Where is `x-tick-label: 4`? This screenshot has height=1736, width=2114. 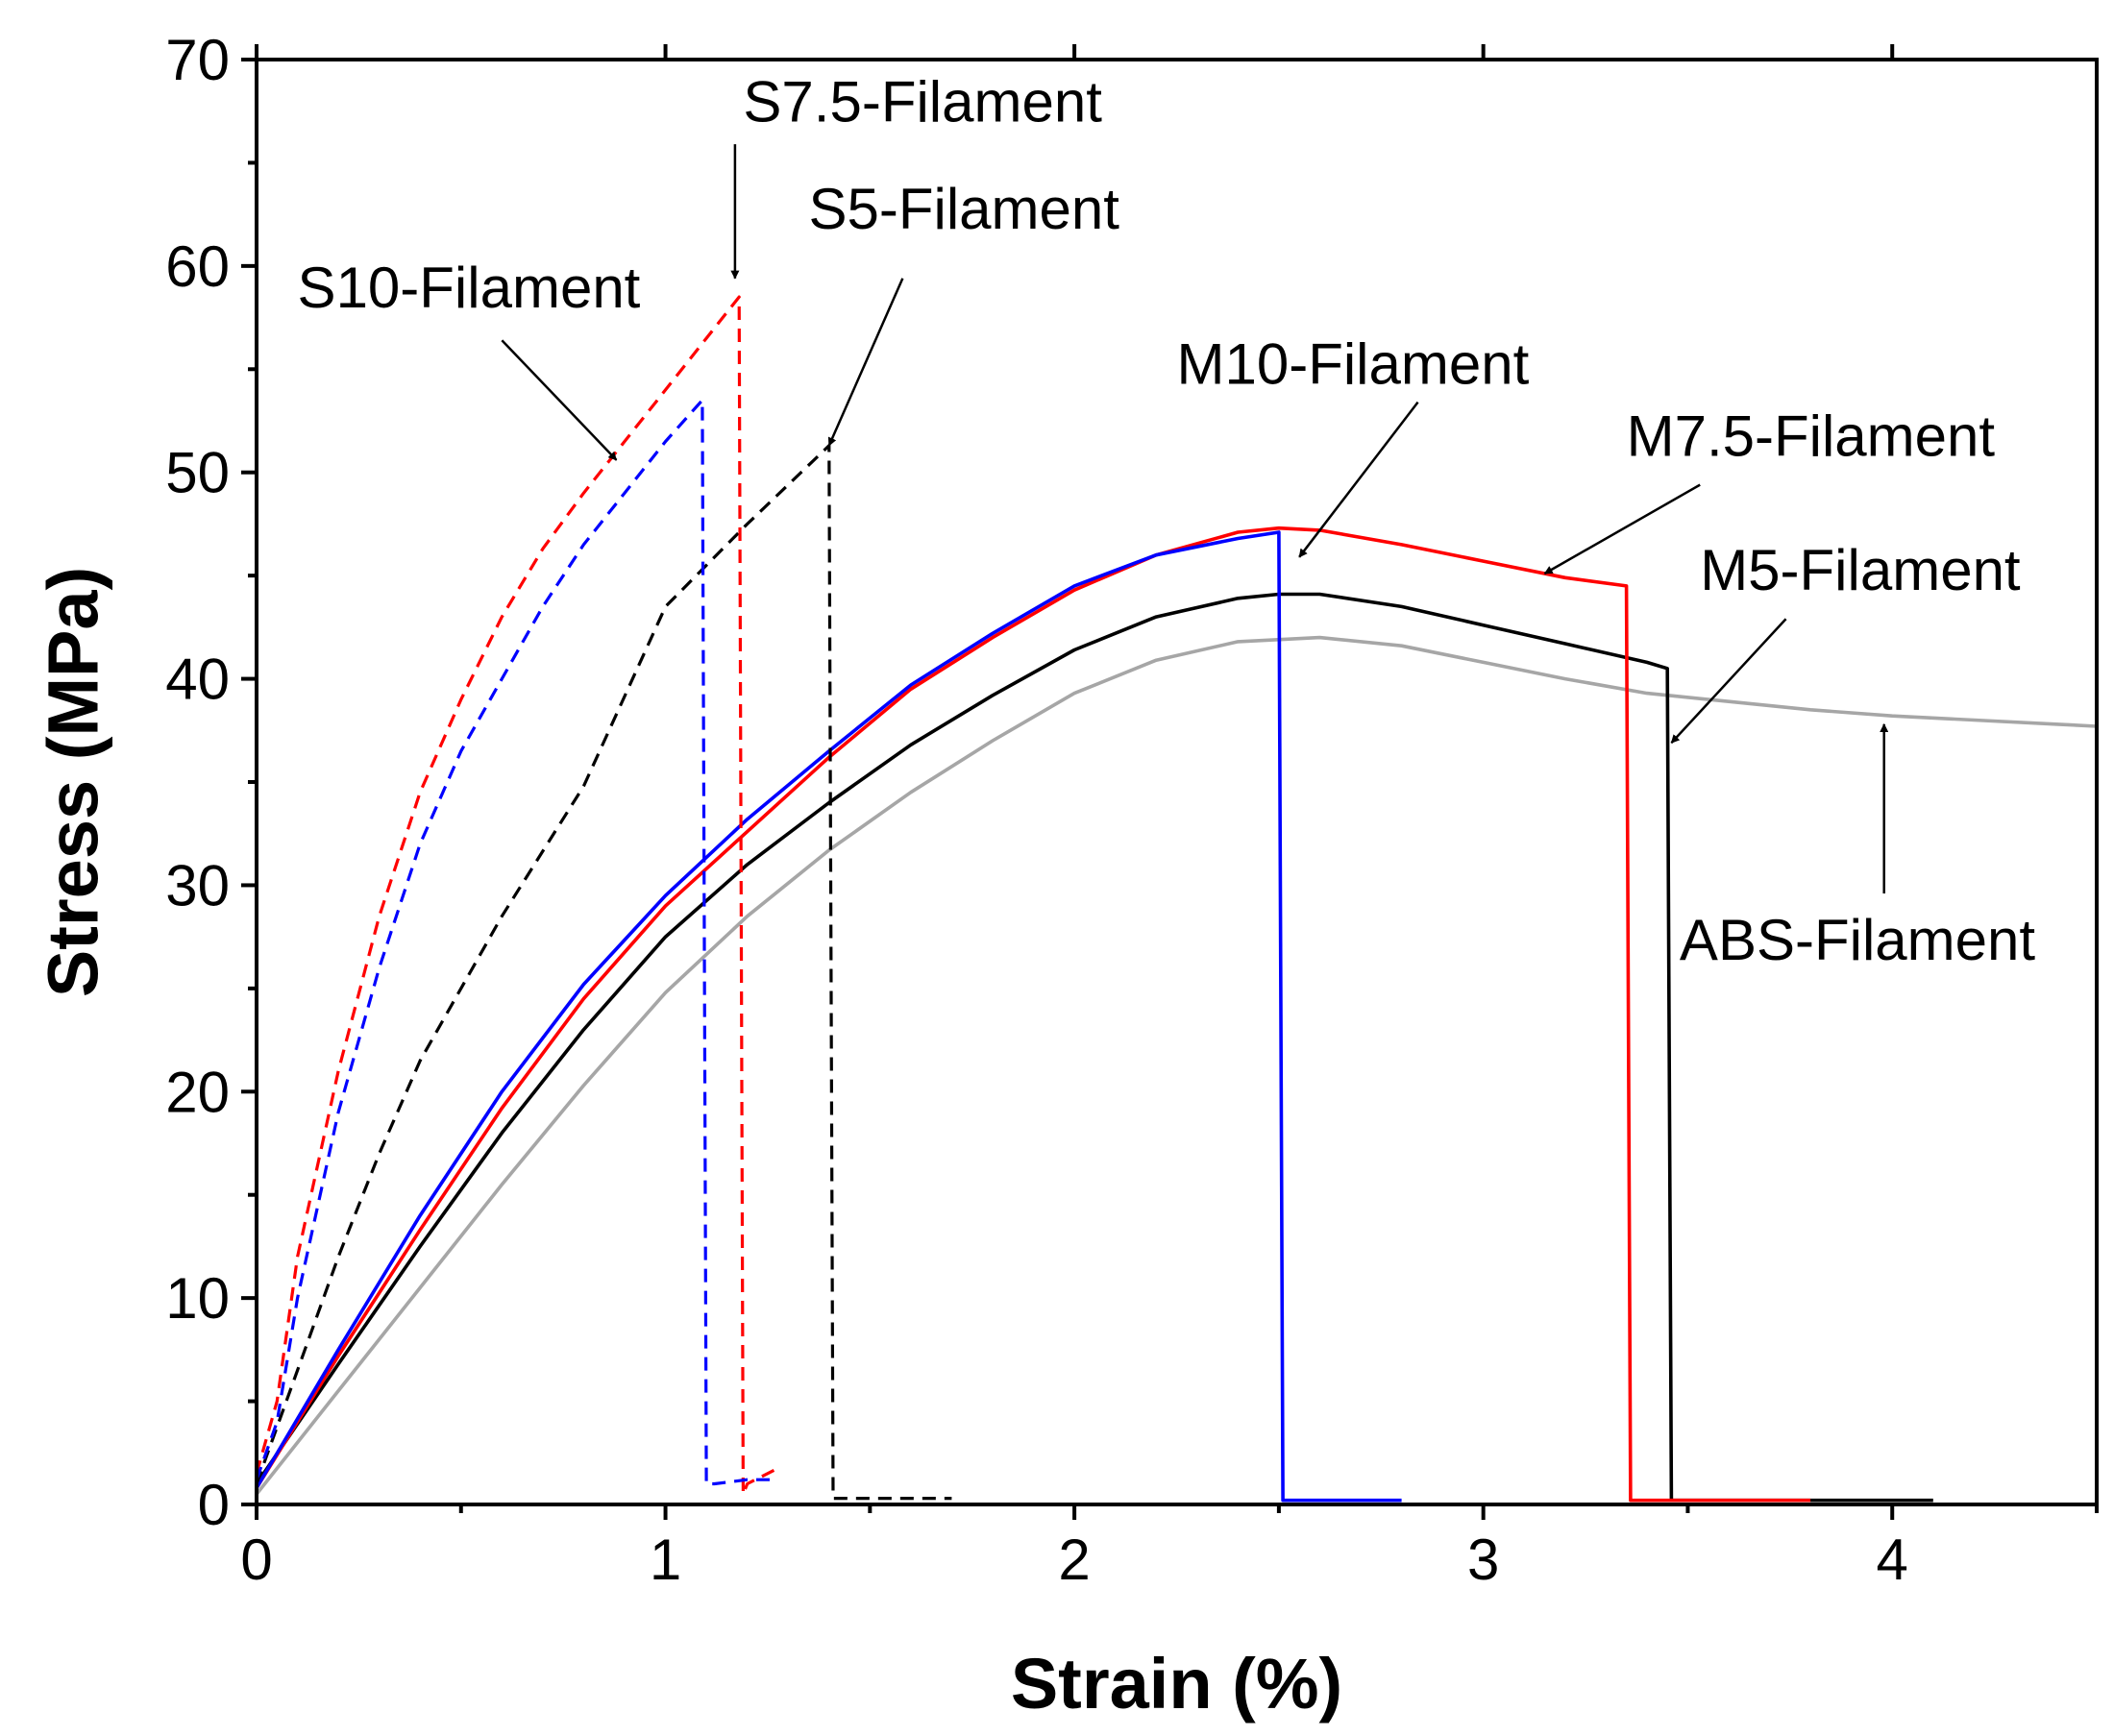
x-tick-label: 4 is located at coordinates (1892, 1560).